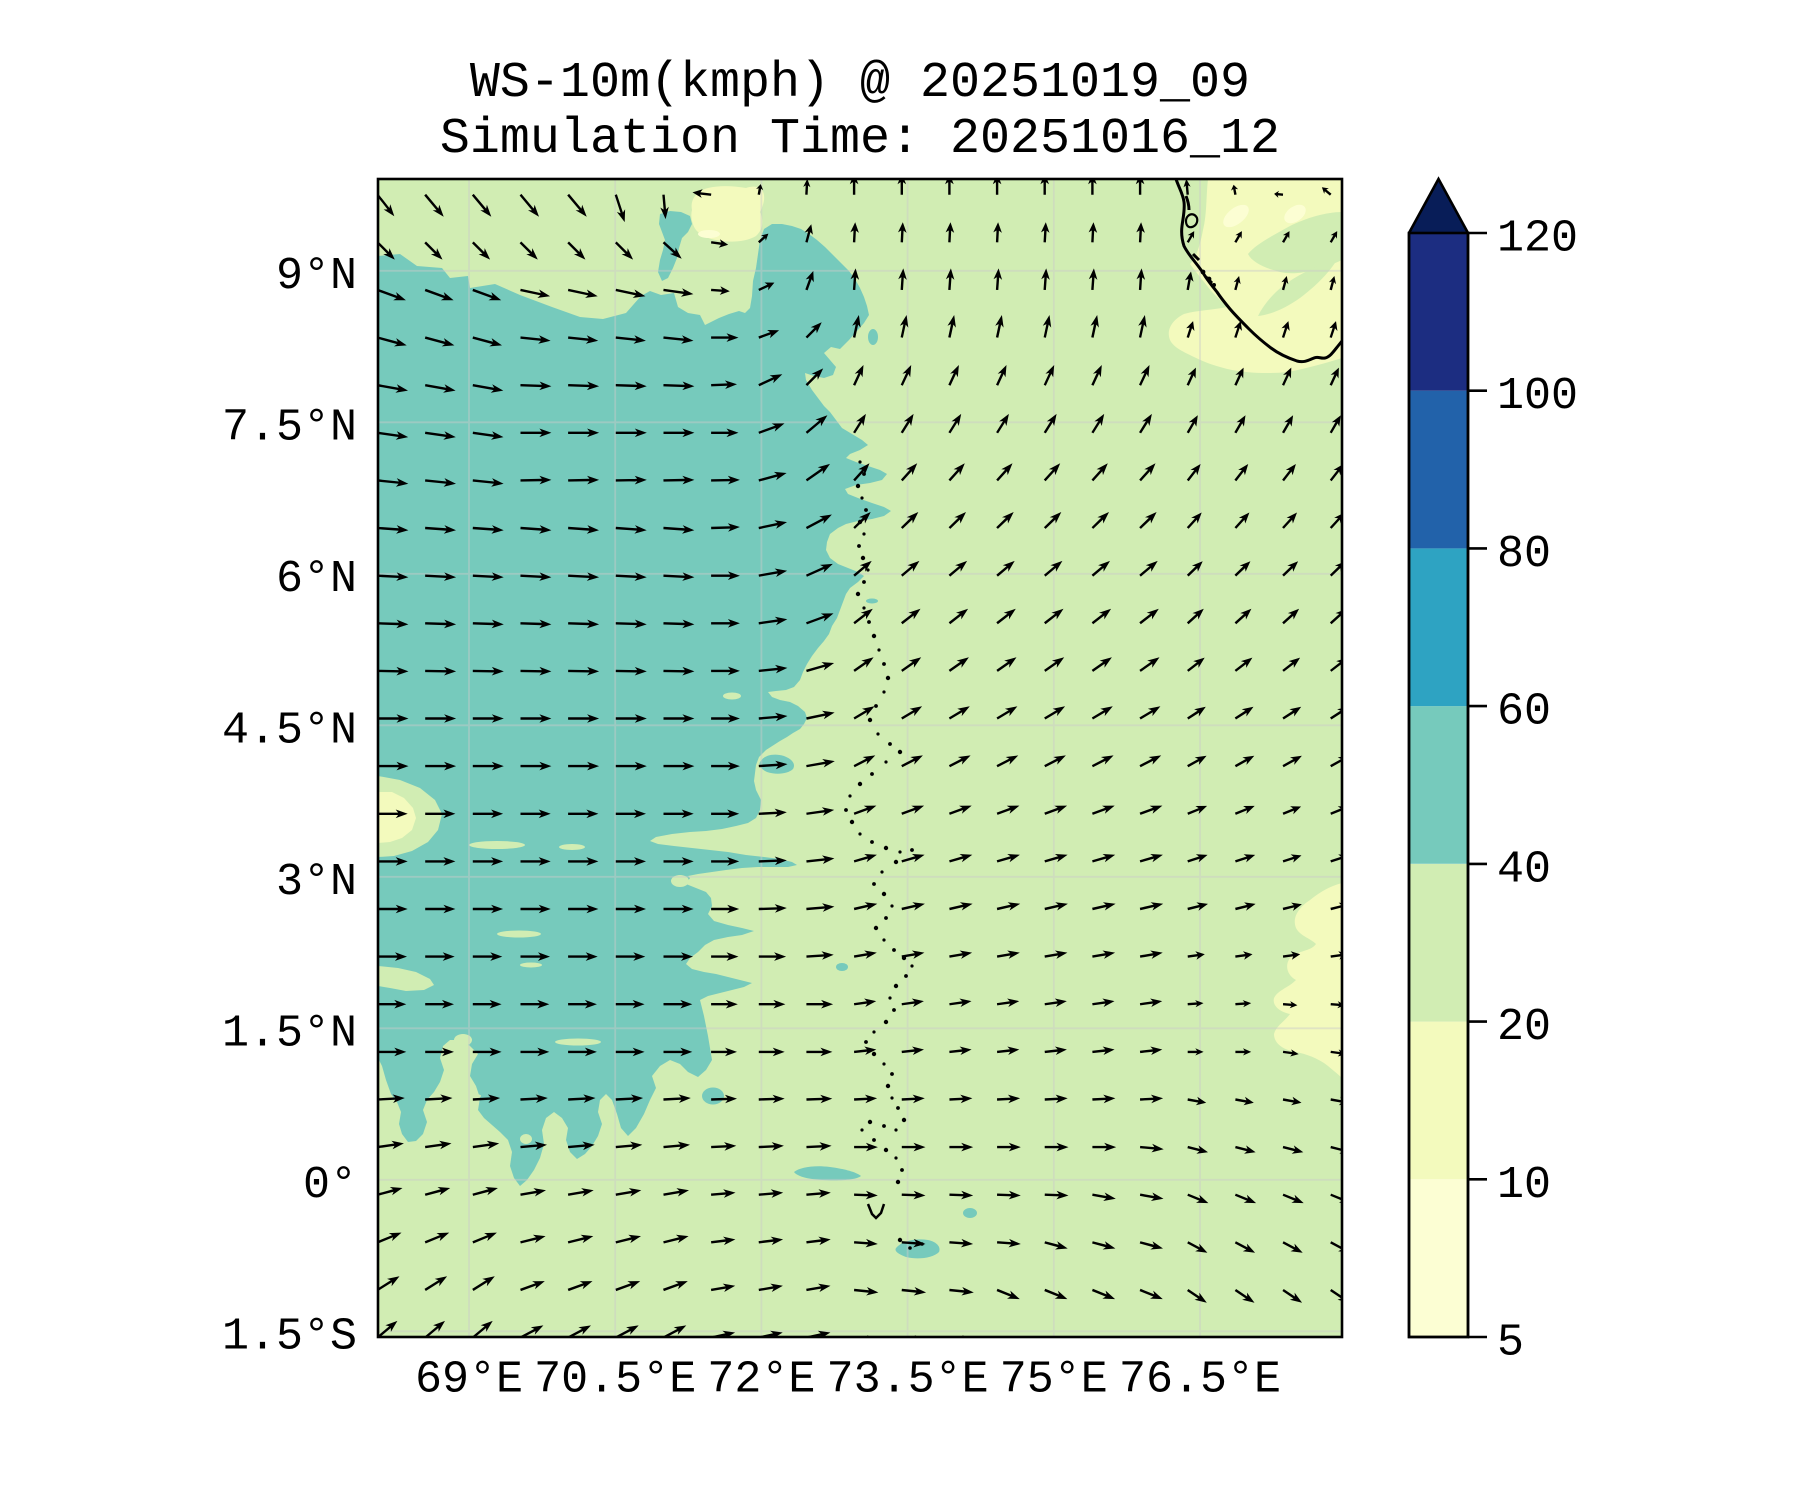 The width and height of the screenshot is (1800, 1500). I want to click on svg-text: 120, so click(1537, 239).